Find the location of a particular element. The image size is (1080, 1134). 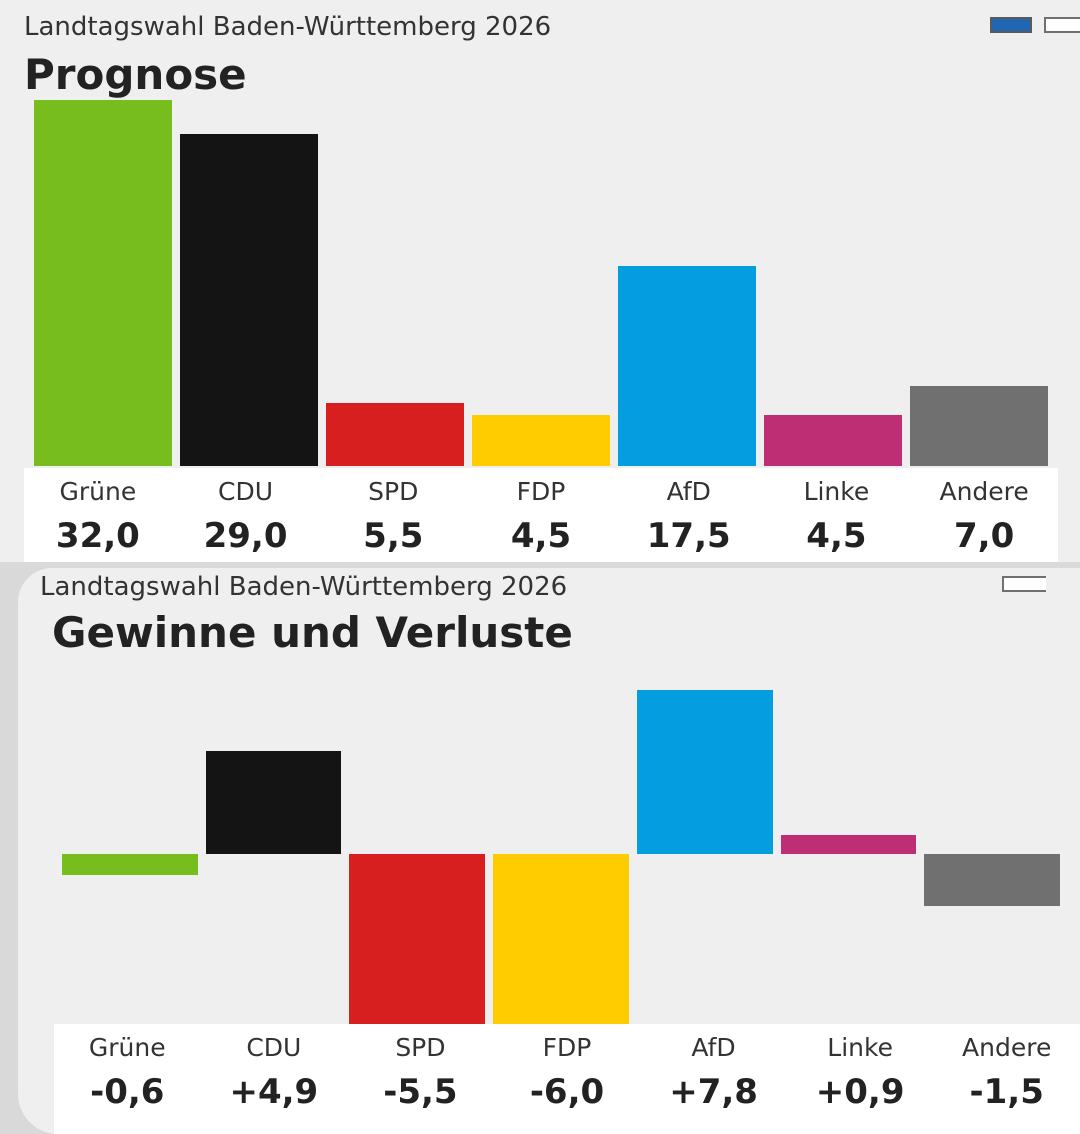

value-label: +0,9 is located at coordinates (860, 1092).